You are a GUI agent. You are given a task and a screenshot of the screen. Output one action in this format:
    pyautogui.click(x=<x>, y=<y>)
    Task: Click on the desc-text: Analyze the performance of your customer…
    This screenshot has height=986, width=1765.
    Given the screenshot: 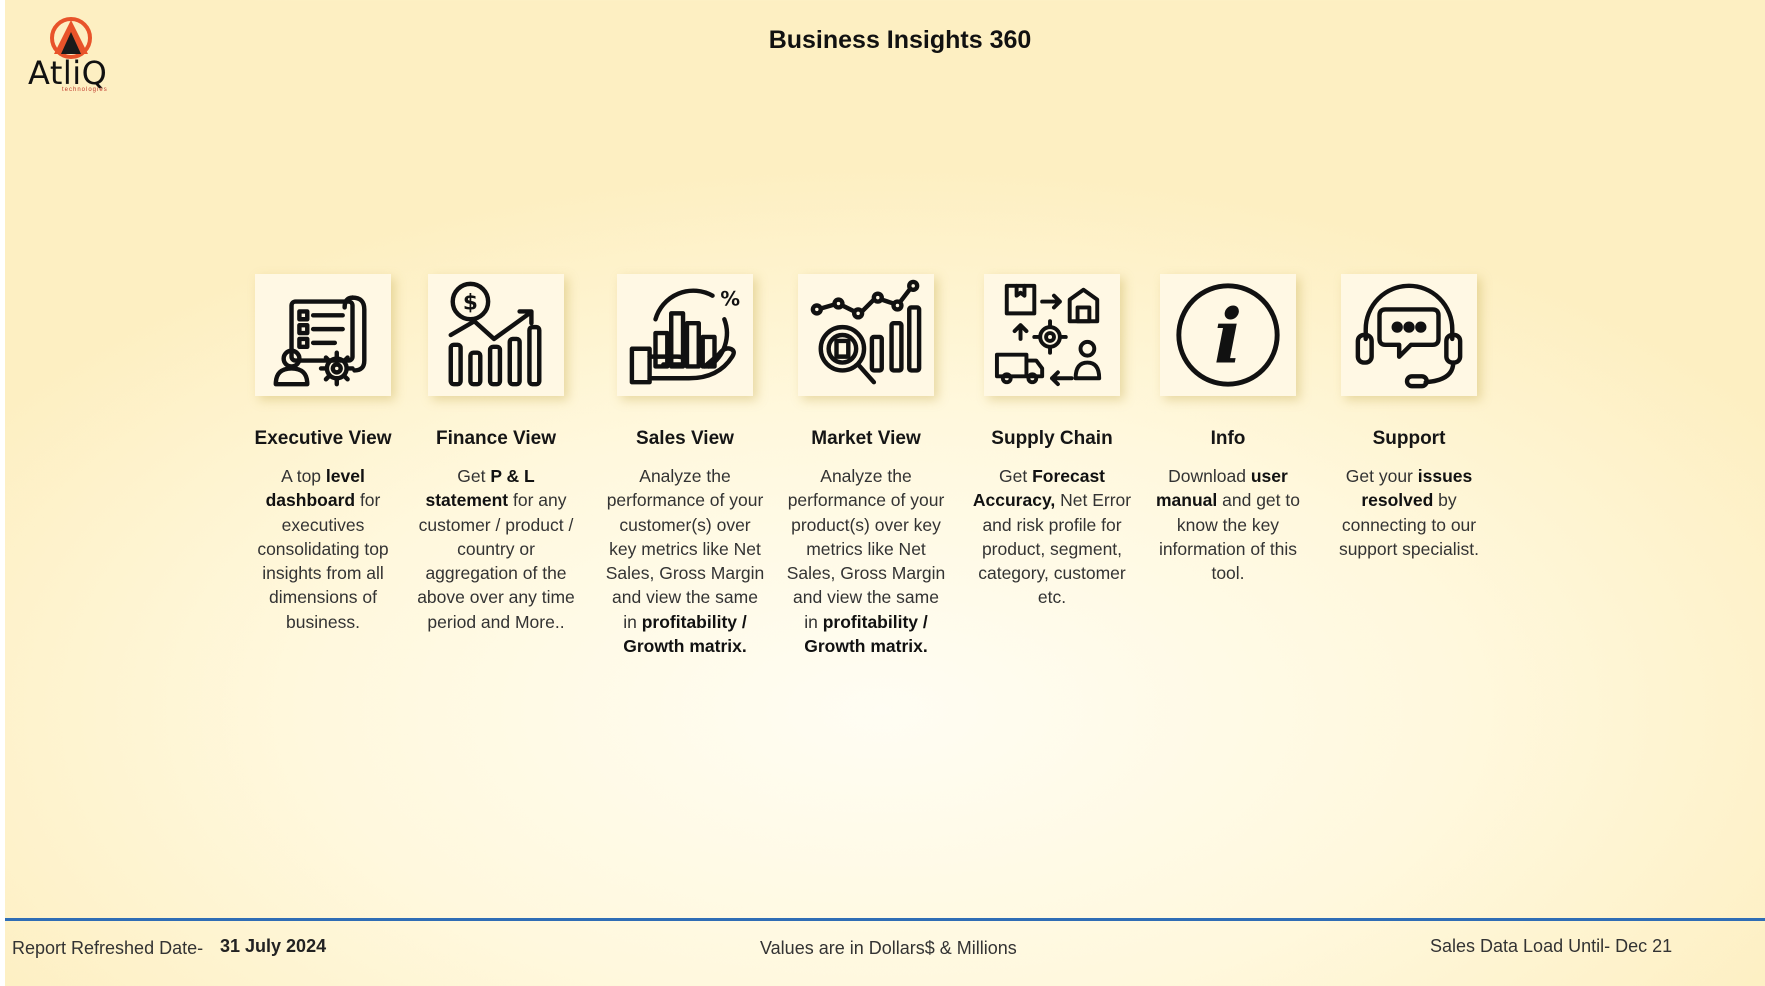 What is the action you would take?
    pyautogui.click(x=685, y=549)
    